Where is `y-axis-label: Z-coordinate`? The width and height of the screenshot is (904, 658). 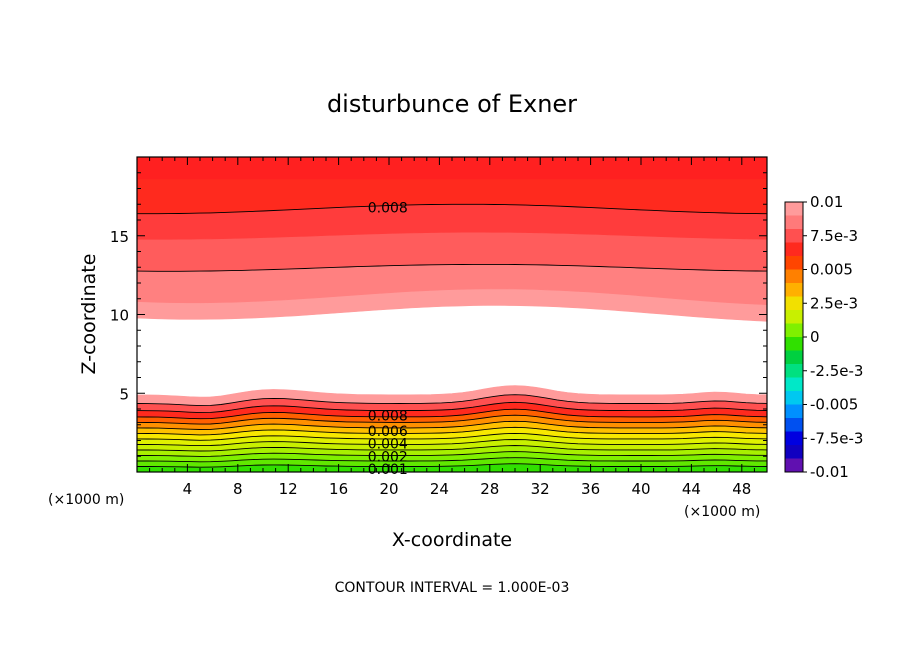
y-axis-label: Z-coordinate is located at coordinates (89, 314).